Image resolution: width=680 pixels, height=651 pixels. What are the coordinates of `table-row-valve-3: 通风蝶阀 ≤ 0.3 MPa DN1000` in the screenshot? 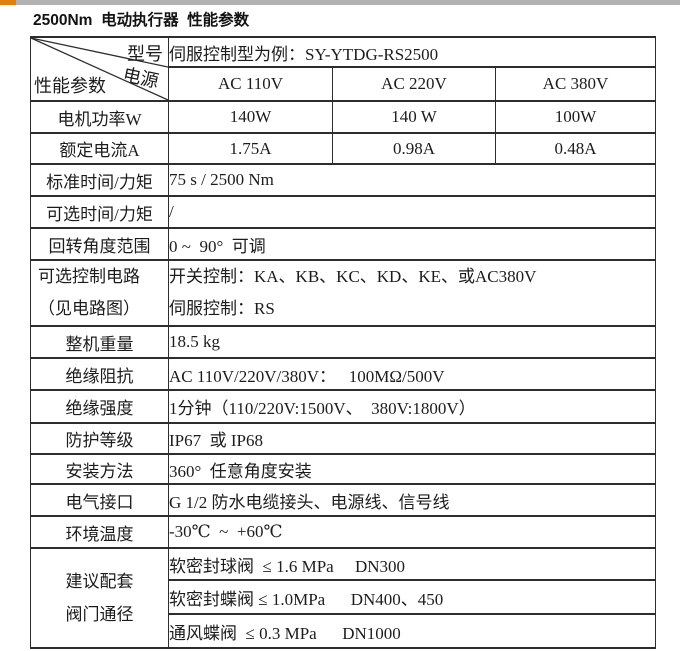 It's located at (343, 631).